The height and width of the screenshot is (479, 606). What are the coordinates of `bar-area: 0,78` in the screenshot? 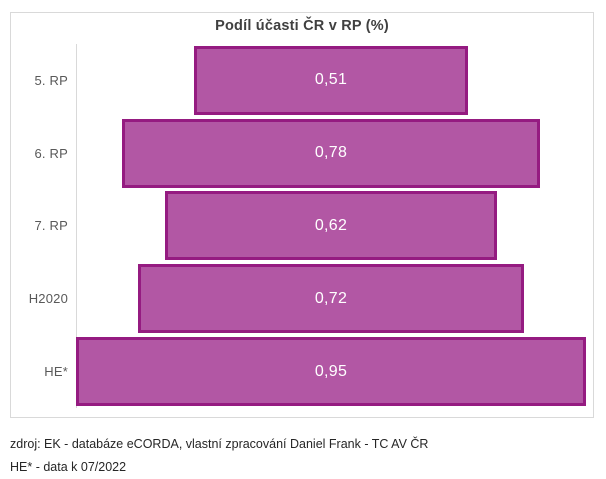 It's located at (331, 153).